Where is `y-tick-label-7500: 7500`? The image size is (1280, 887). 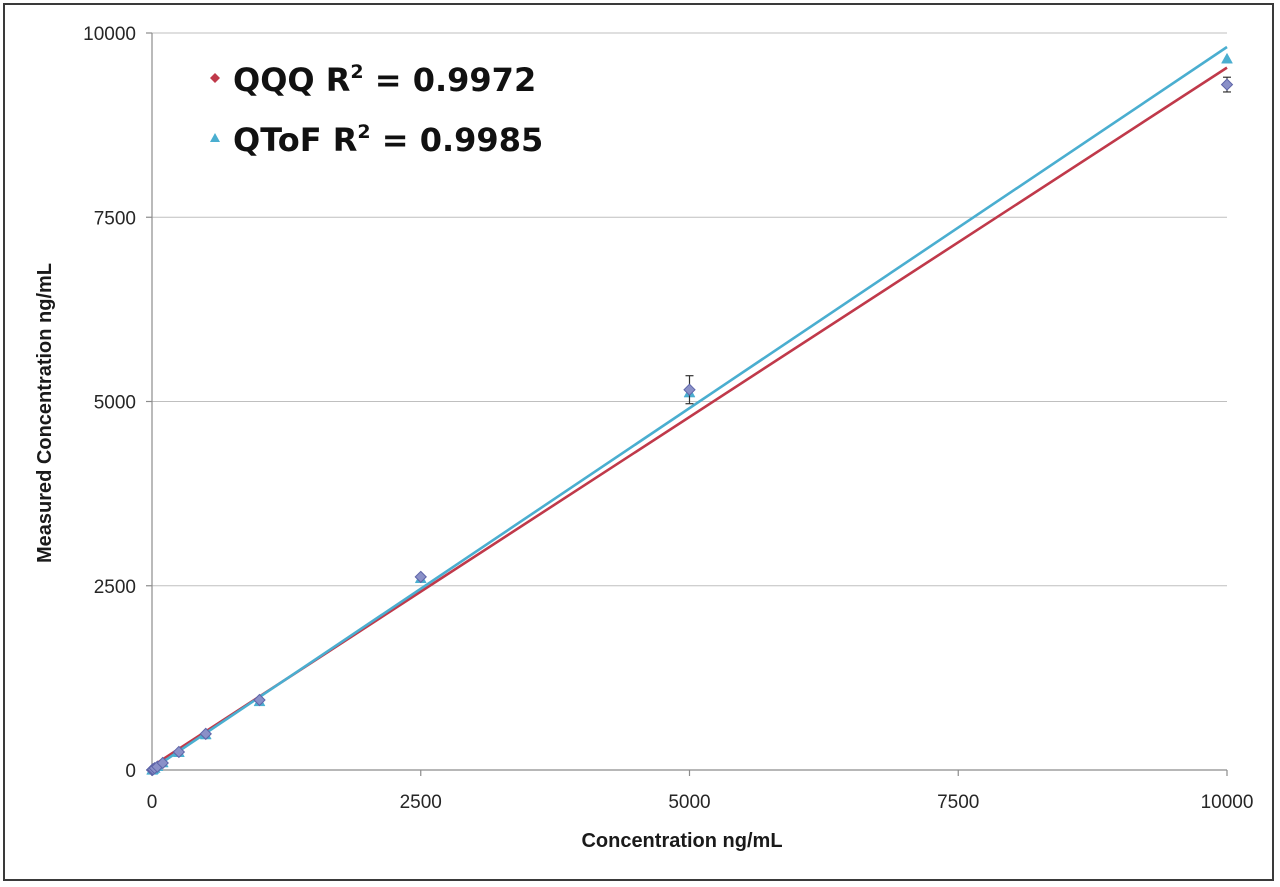
y-tick-label-7500: 7500 is located at coordinates (115, 218).